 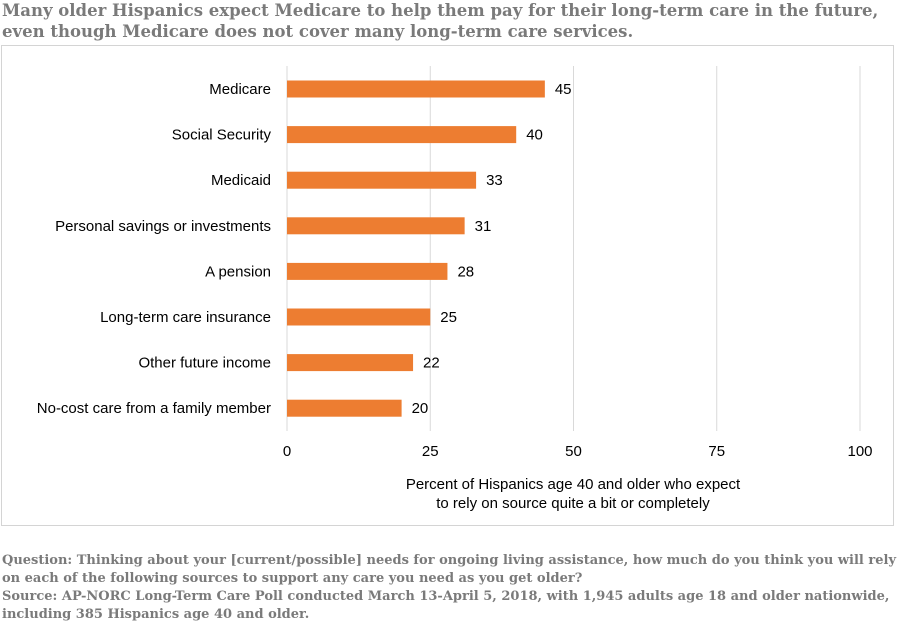 What do you see at coordinates (287, 451) in the screenshot?
I see `x-tick-label: 0` at bounding box center [287, 451].